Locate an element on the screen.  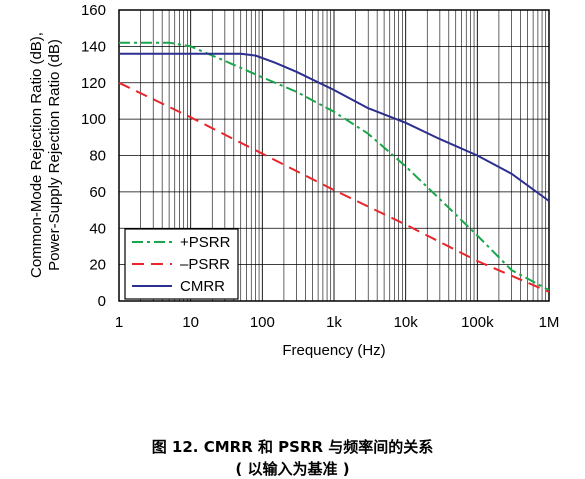
y-axis-ticks: 0 20 40 60 80 100 120 140 160 is located at coordinates (93, 156).